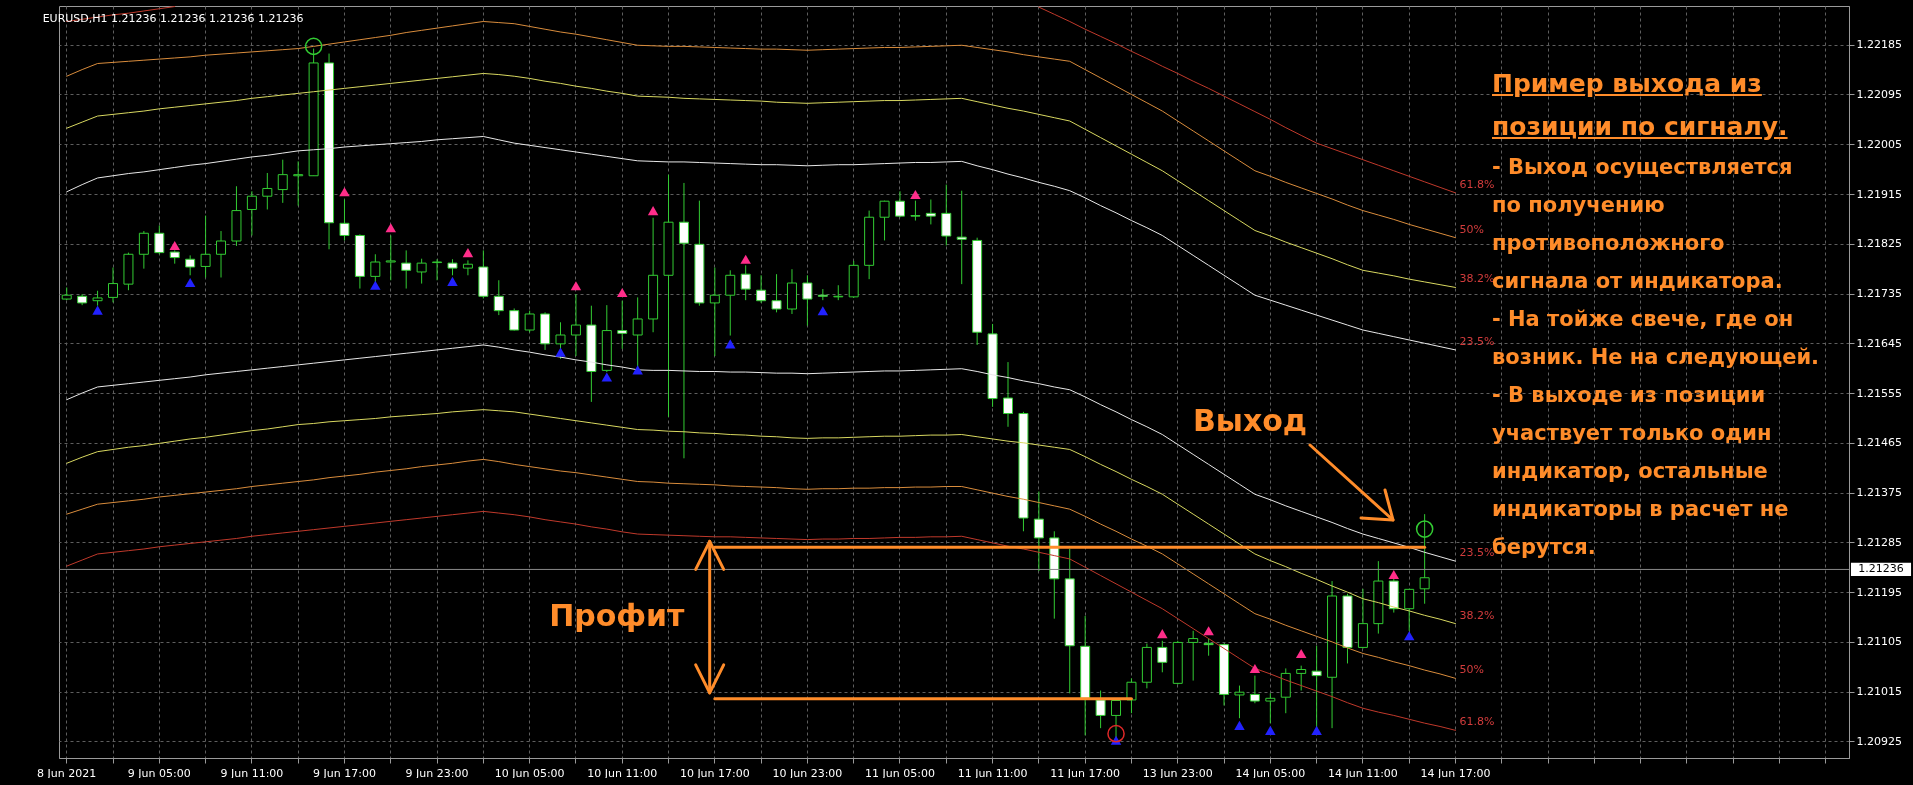 The image size is (1913, 785). What do you see at coordinates (1879, 144) in the screenshot?
I see `y-tick-label: 1.22005` at bounding box center [1879, 144].